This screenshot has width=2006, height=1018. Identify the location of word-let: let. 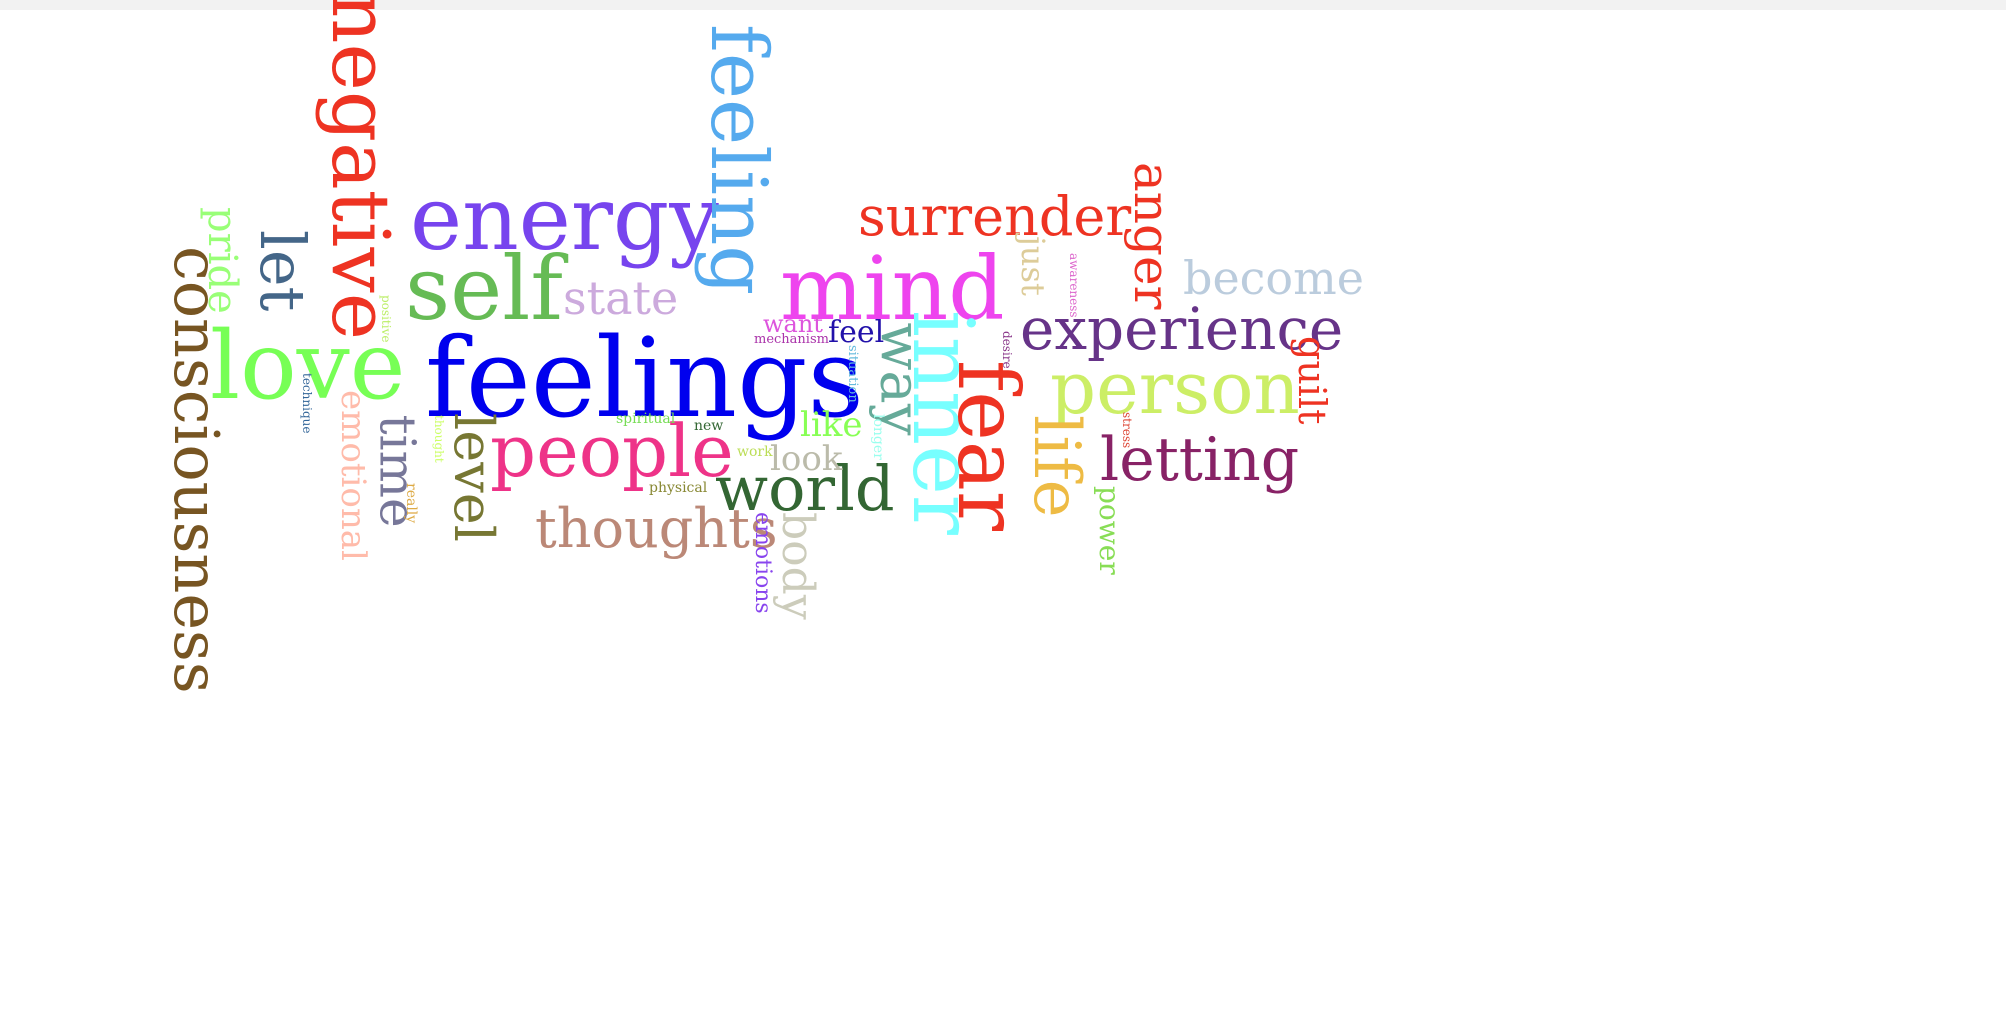
(282, 271).